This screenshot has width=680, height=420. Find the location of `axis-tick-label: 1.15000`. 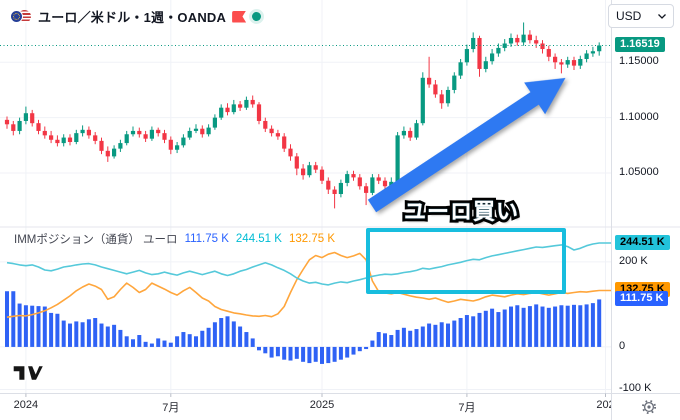

axis-tick-label: 1.15000 is located at coordinates (639, 61).